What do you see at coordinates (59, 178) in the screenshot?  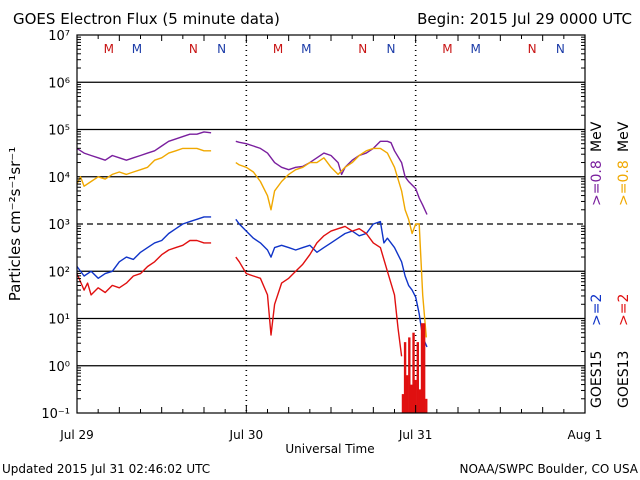 I see `y-tick-label: 10⁴` at bounding box center [59, 178].